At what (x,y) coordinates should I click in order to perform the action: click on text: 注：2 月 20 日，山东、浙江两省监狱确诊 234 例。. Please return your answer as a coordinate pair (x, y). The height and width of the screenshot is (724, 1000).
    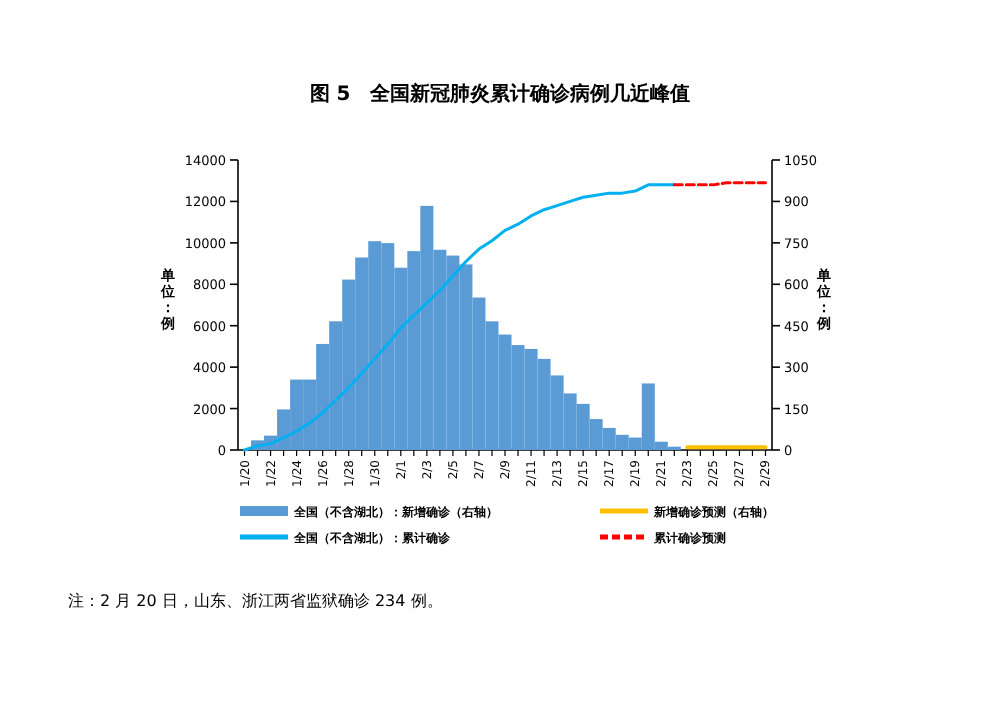
    Looking at the image, I should click on (255, 601).